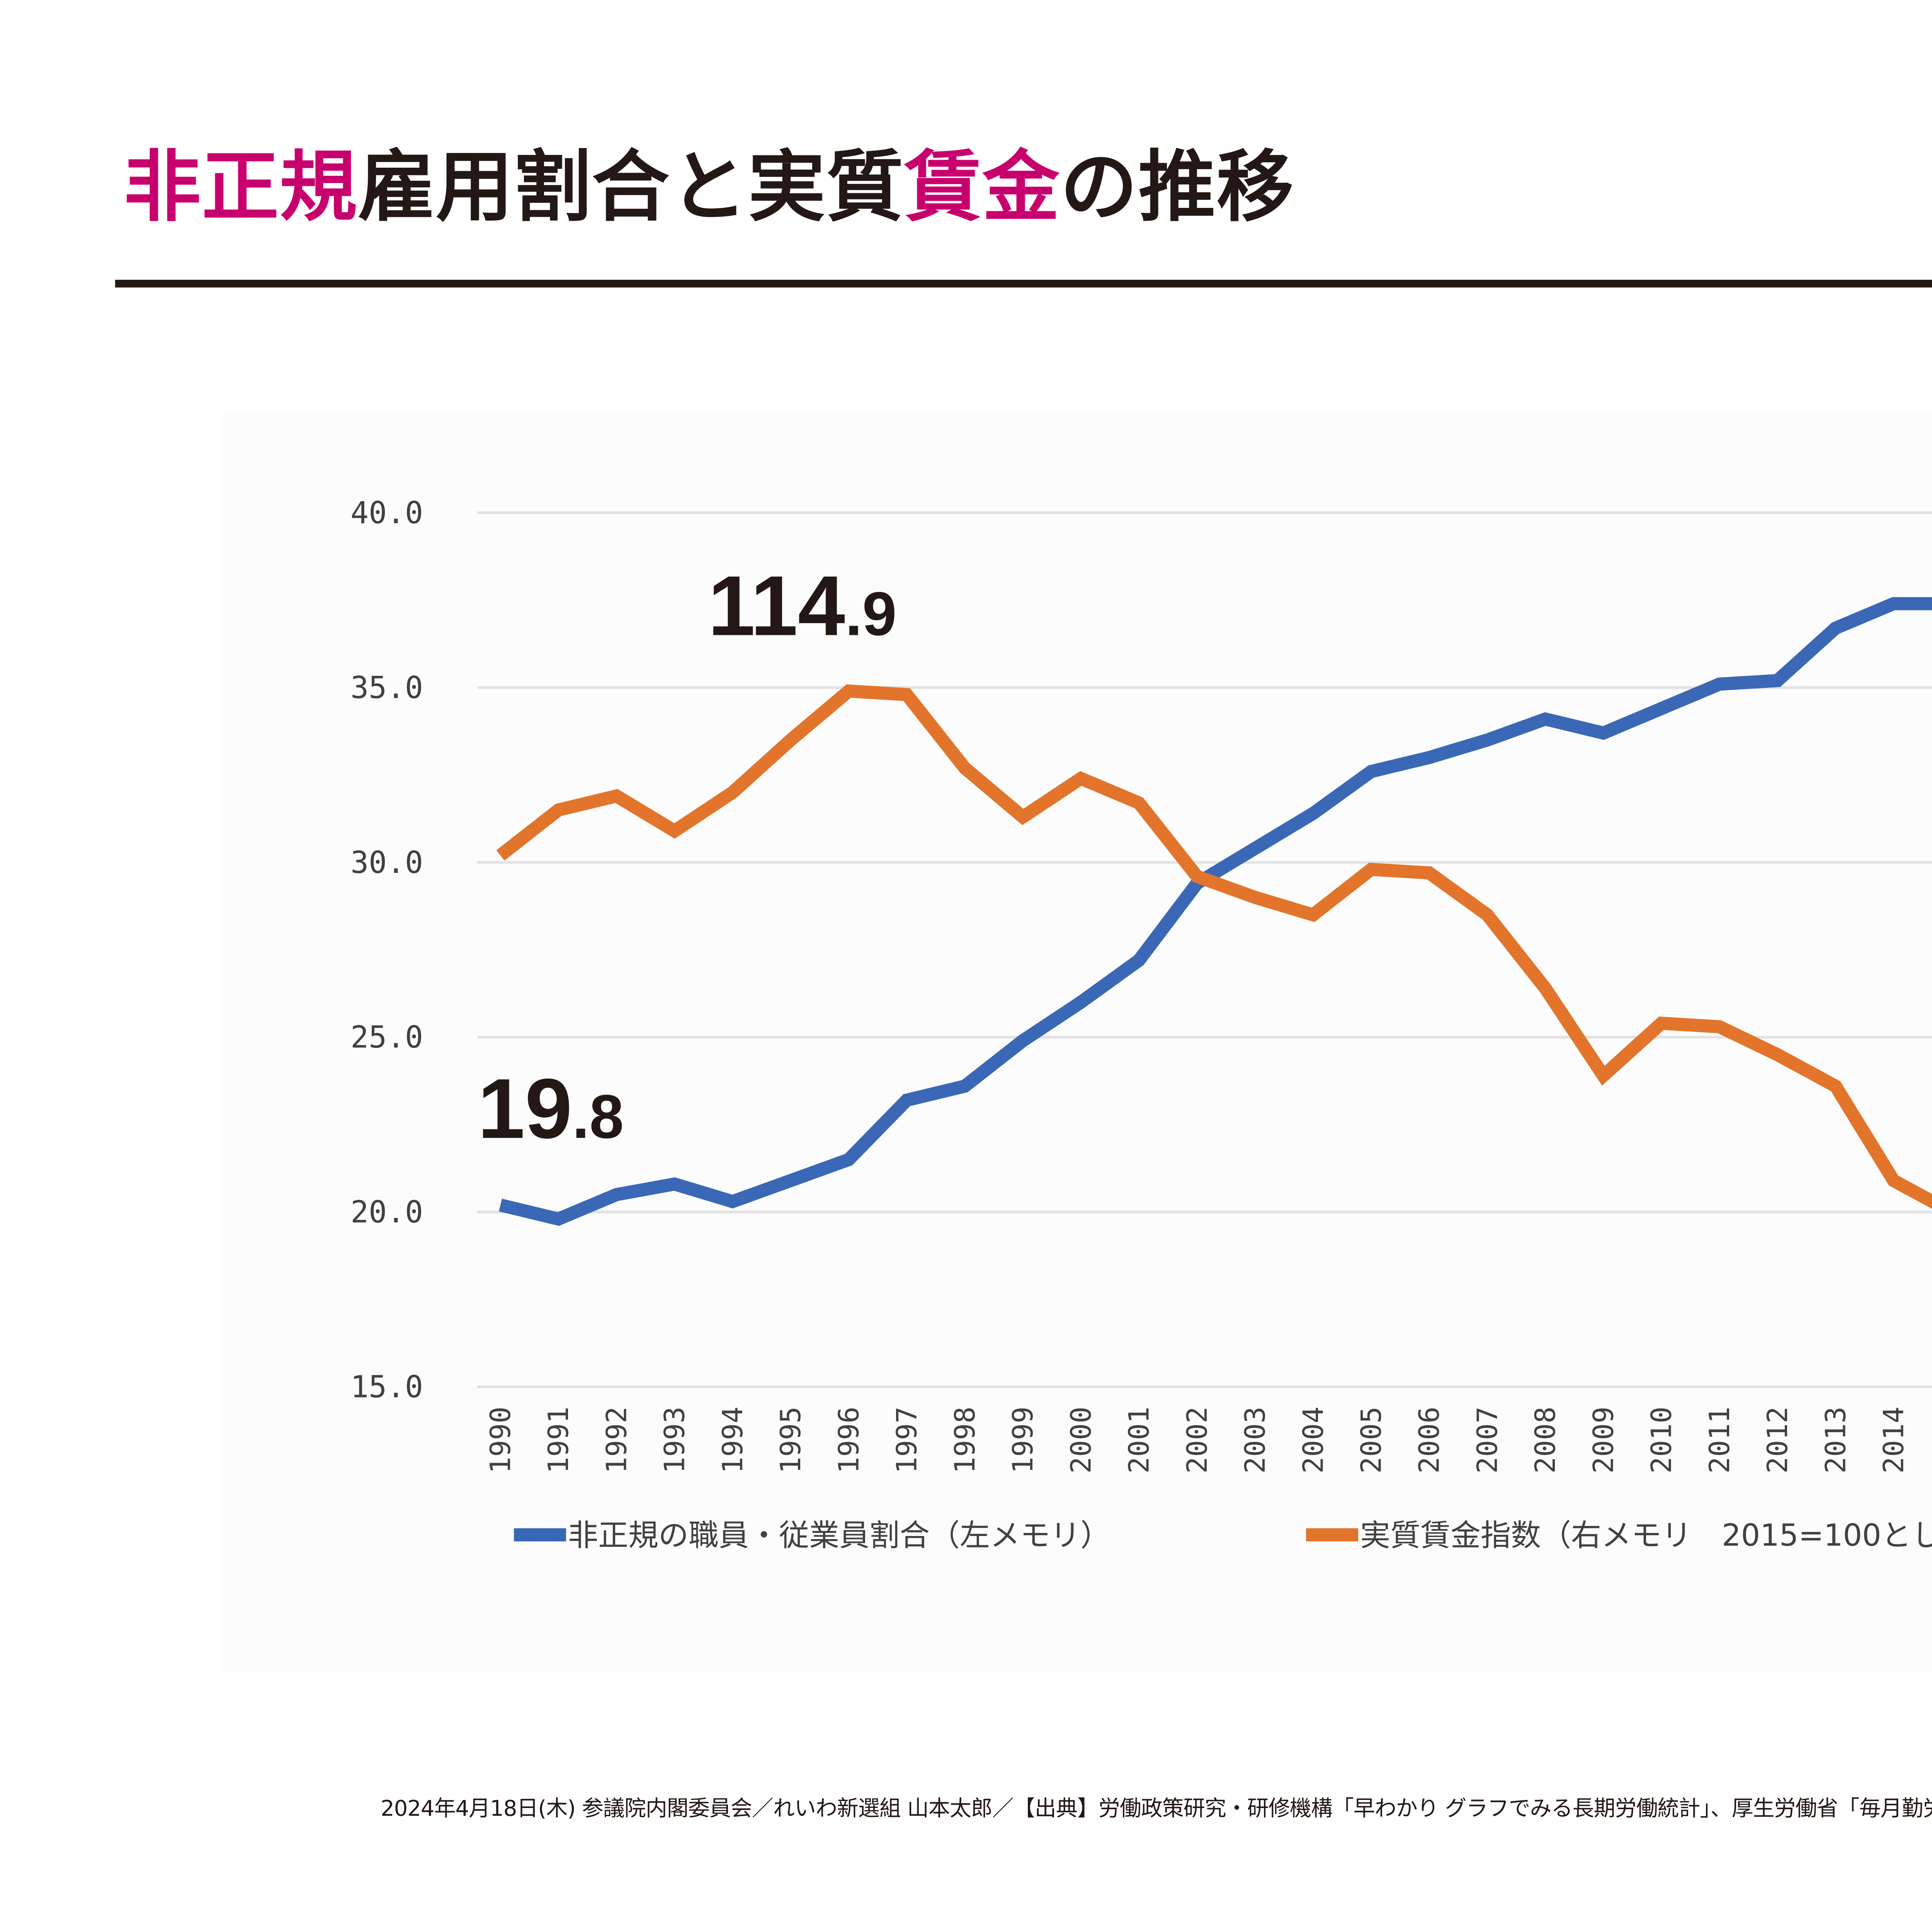  I want to click on y-axis-left: 15.0 20.0 25.0 30.0 35.0 40.0, so click(387, 950).